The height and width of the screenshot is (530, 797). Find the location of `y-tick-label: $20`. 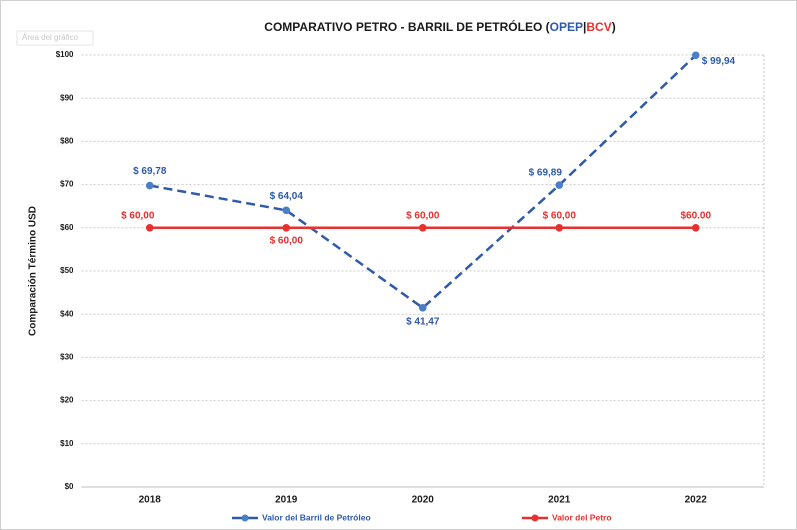

y-tick-label: $20 is located at coordinates (67, 400).